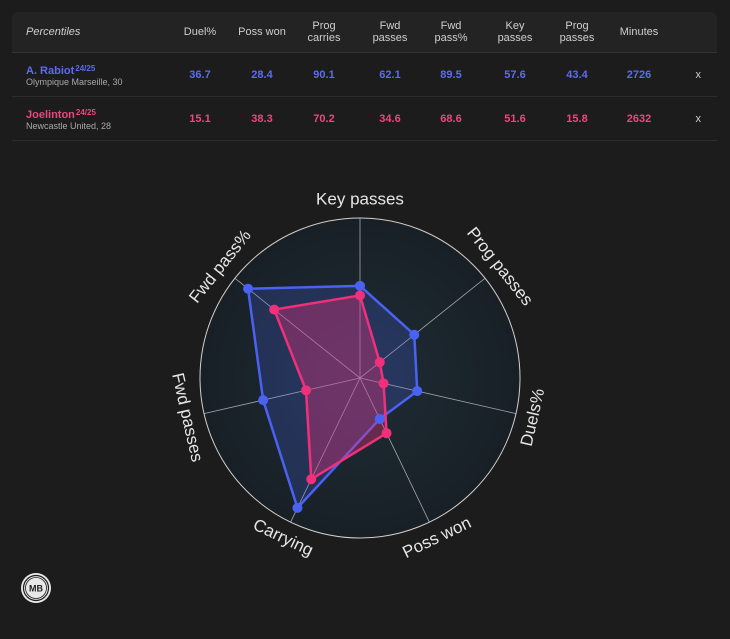 This screenshot has width=730, height=639. What do you see at coordinates (577, 32) in the screenshot?
I see `column-header: Prog passes` at bounding box center [577, 32].